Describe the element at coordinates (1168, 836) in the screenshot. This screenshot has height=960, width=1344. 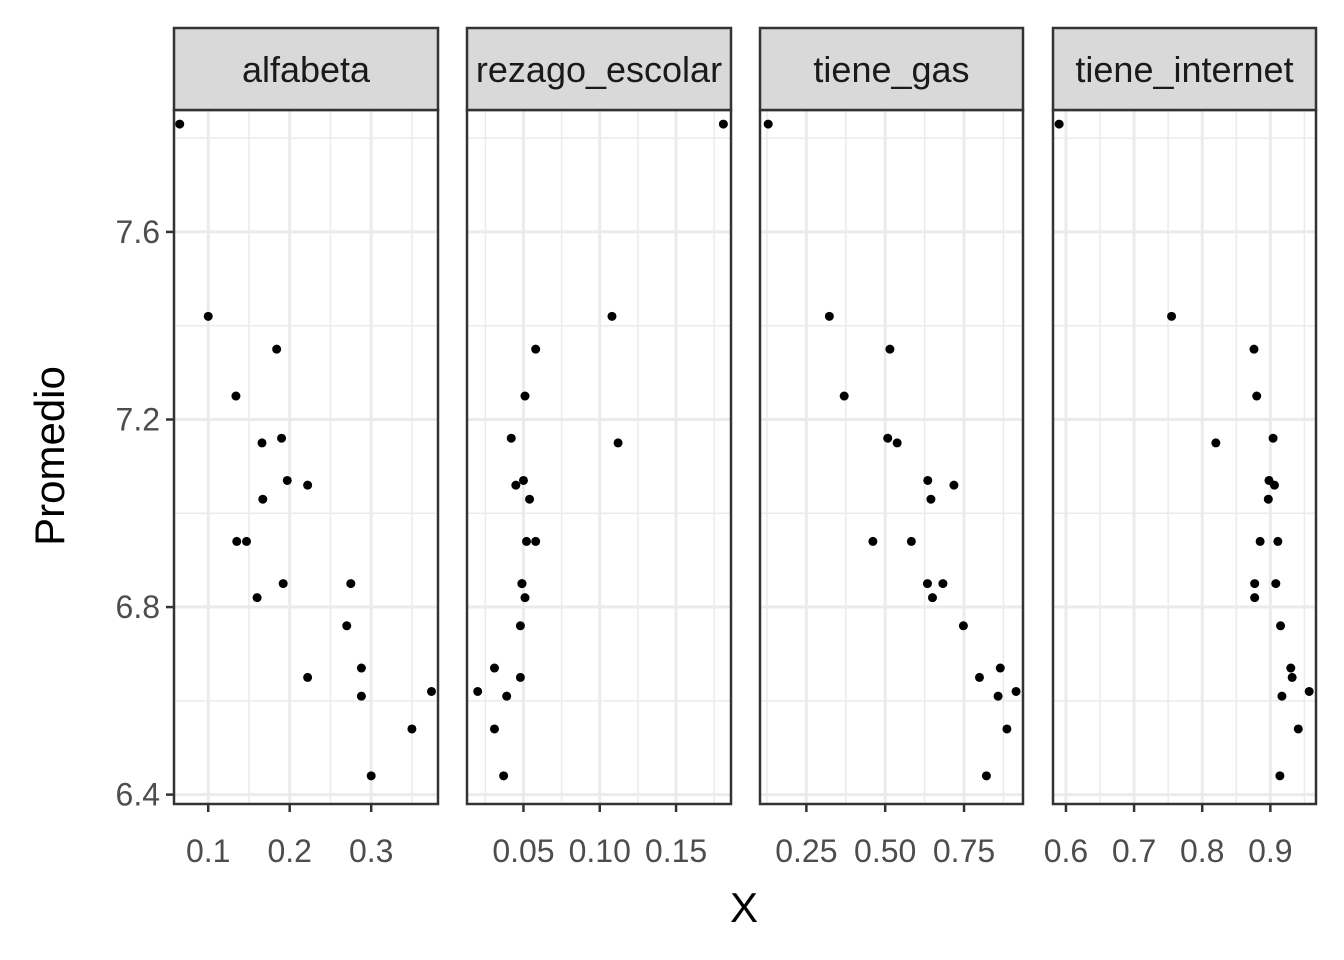
I see `x-axis-3: 0.6 0.7 0.8 0.9` at that location.